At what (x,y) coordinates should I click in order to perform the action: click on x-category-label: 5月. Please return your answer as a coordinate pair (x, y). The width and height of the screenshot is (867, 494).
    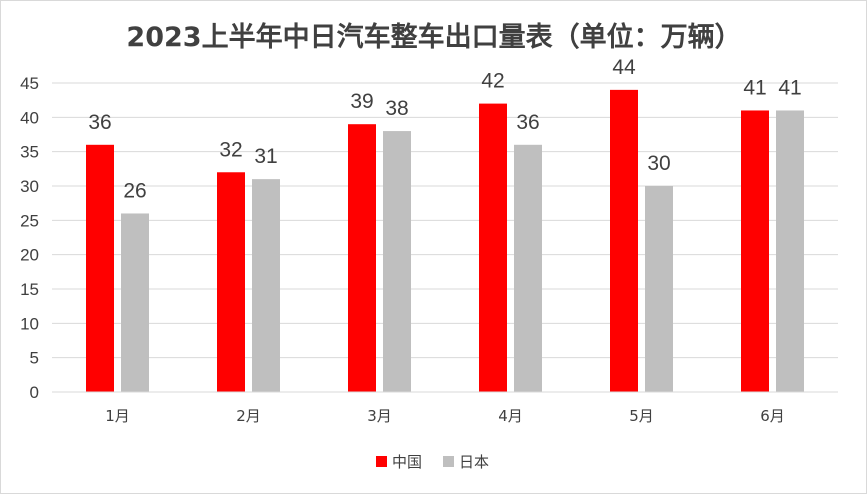
    Looking at the image, I should click on (641, 416).